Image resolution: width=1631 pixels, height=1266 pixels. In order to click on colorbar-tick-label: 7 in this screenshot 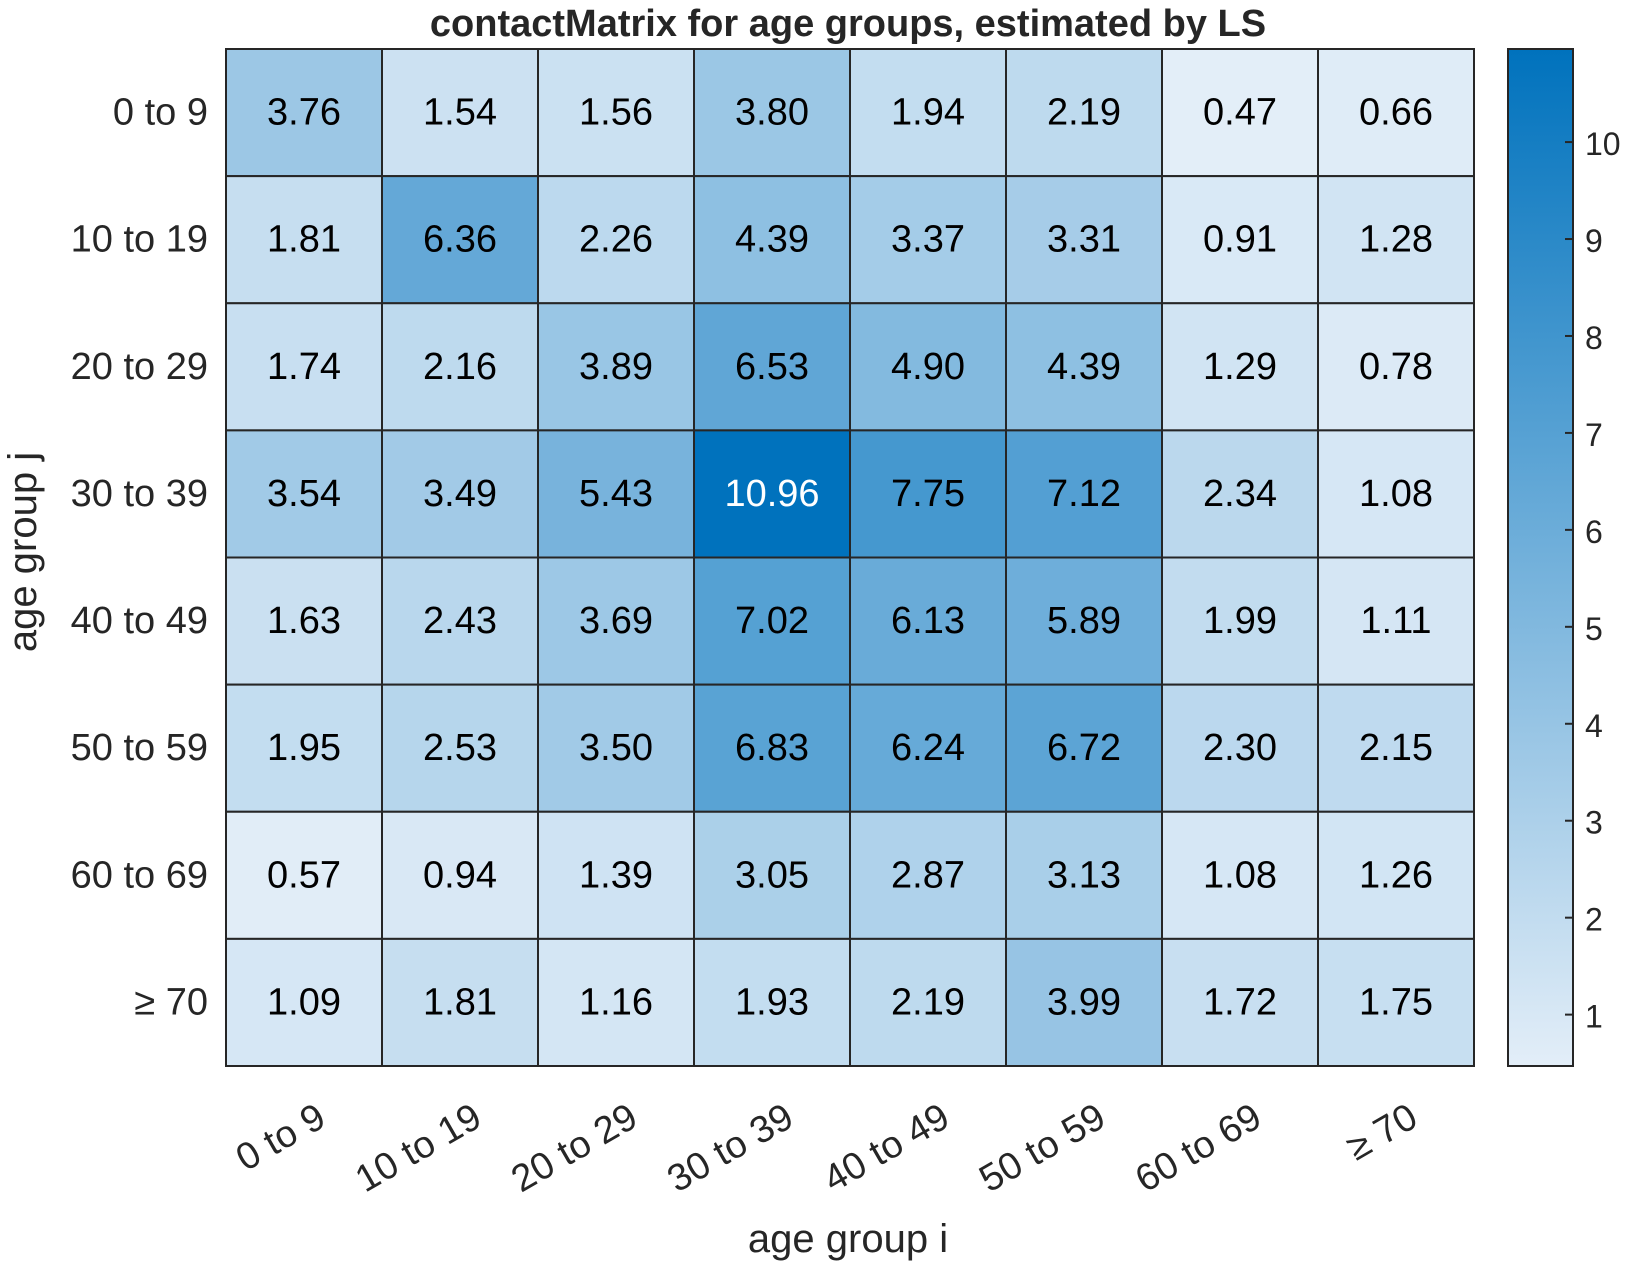, I will do `click(1594, 435)`.